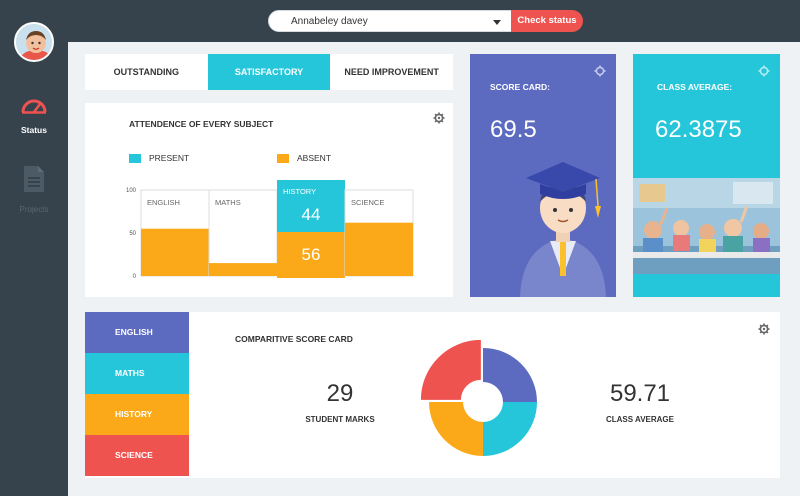  What do you see at coordinates (706, 175) in the screenshot?
I see `class-average-card: CLASS AVERAGE: 62.3875` at bounding box center [706, 175].